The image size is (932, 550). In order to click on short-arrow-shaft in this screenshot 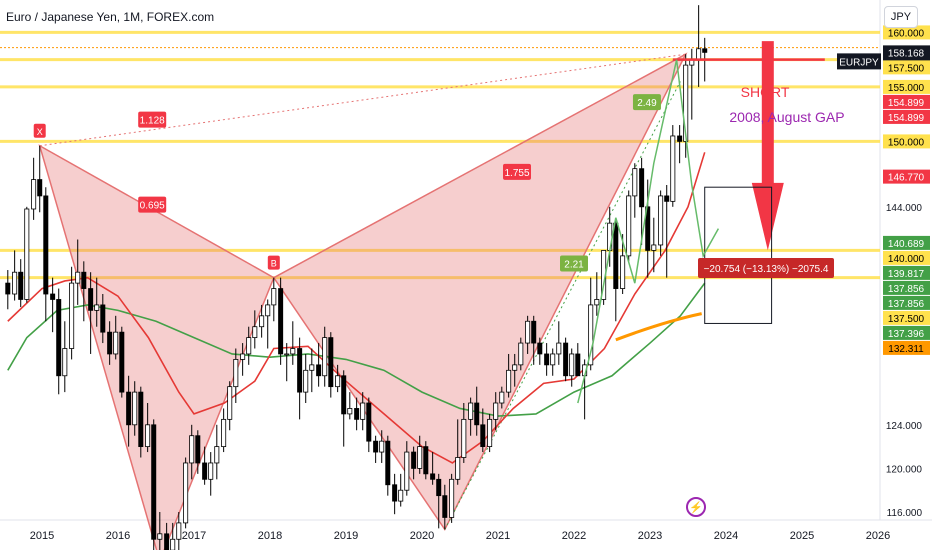, I will do `click(767, 116)`.